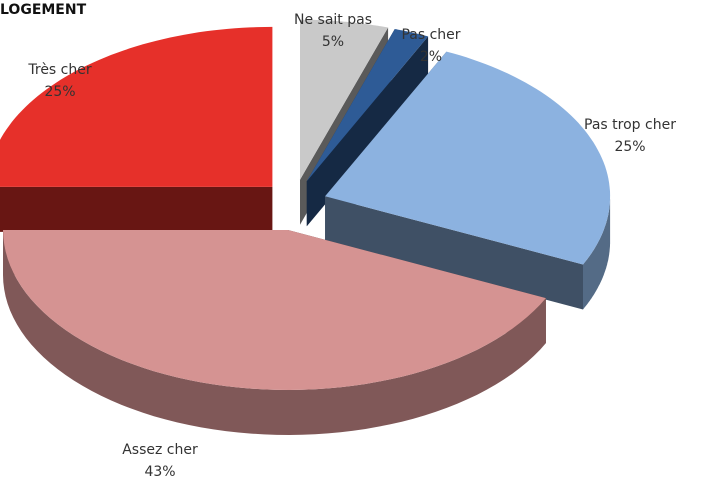  I want to click on slice-label: Pas cher, so click(430, 35).